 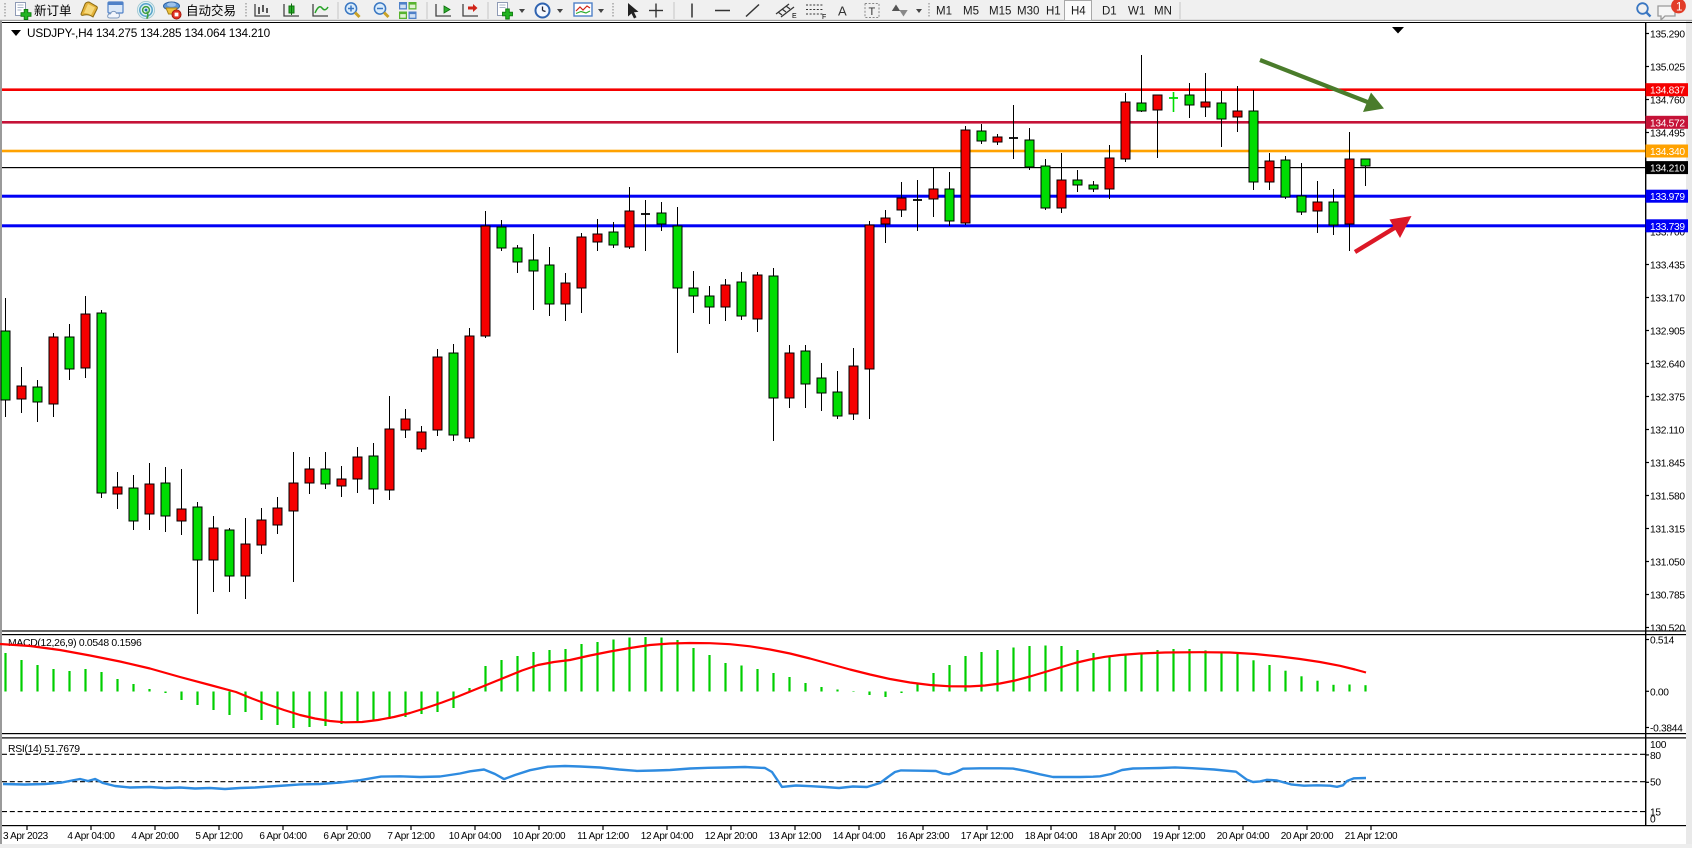 What do you see at coordinates (1667, 134) in the screenshot?
I see `svg-text: 134.495` at bounding box center [1667, 134].